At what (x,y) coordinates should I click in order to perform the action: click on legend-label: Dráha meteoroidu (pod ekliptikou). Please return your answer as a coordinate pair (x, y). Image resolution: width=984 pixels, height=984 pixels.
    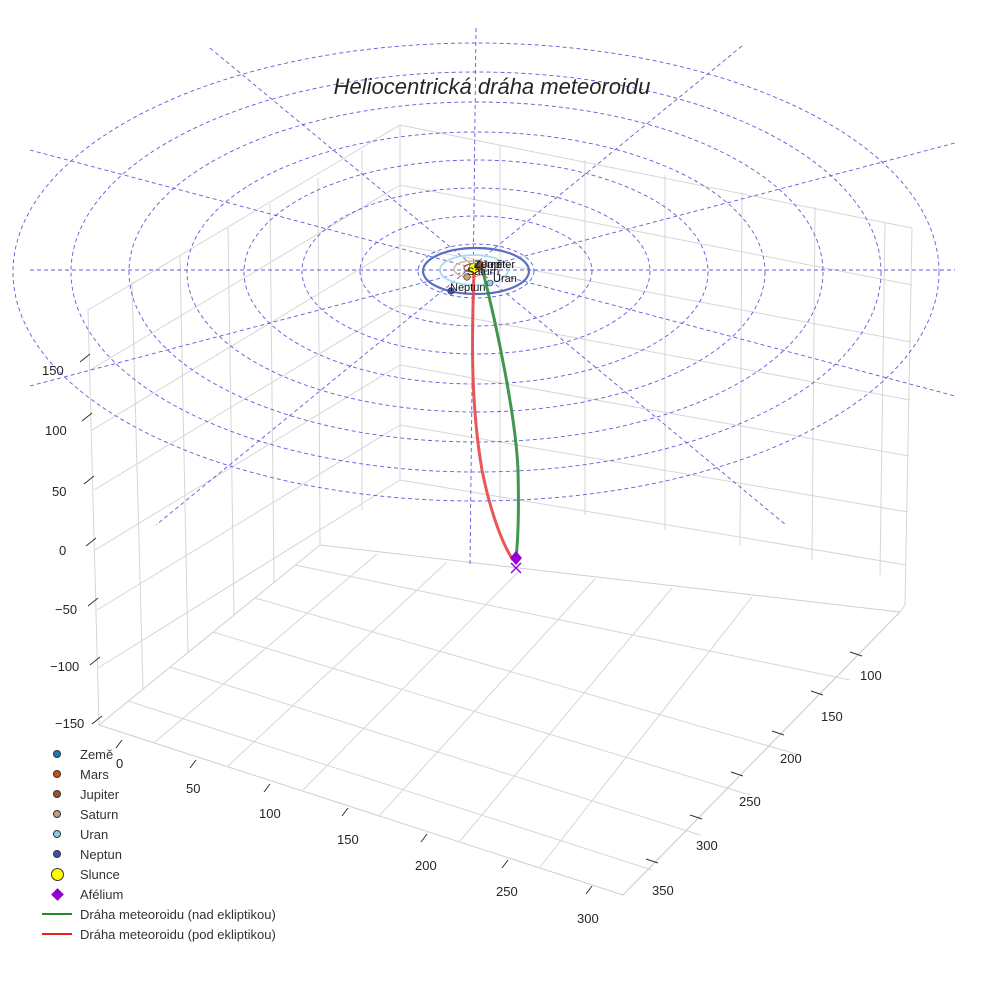
    Looking at the image, I should click on (178, 934).